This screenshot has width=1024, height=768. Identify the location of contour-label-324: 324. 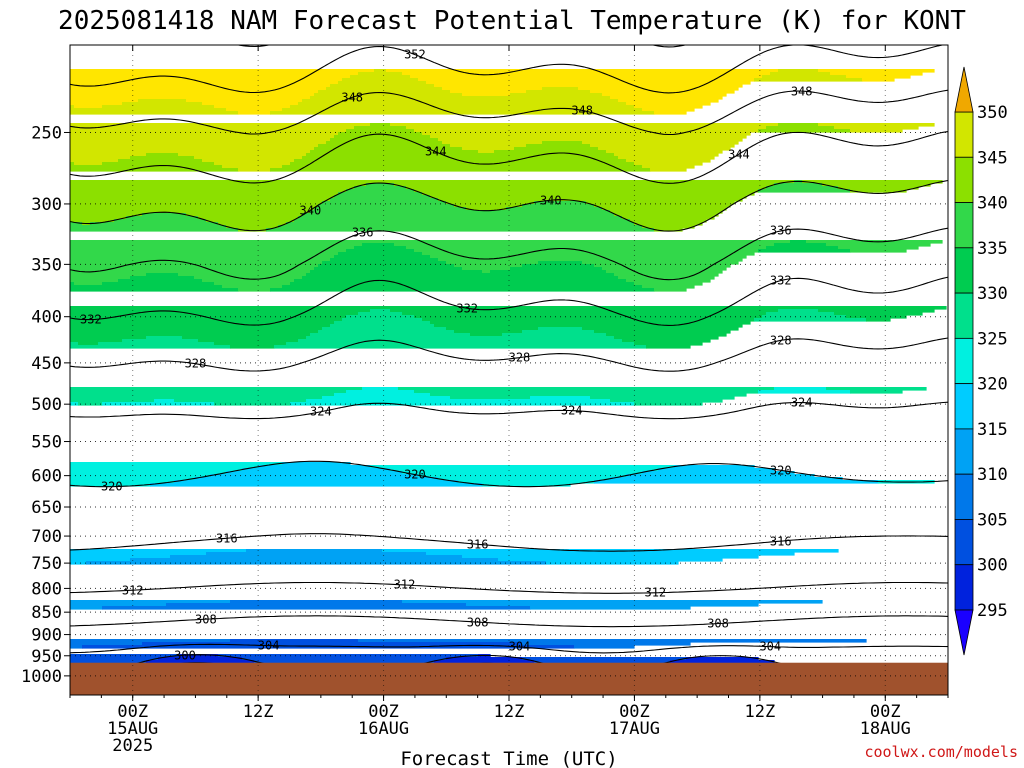
(572, 411).